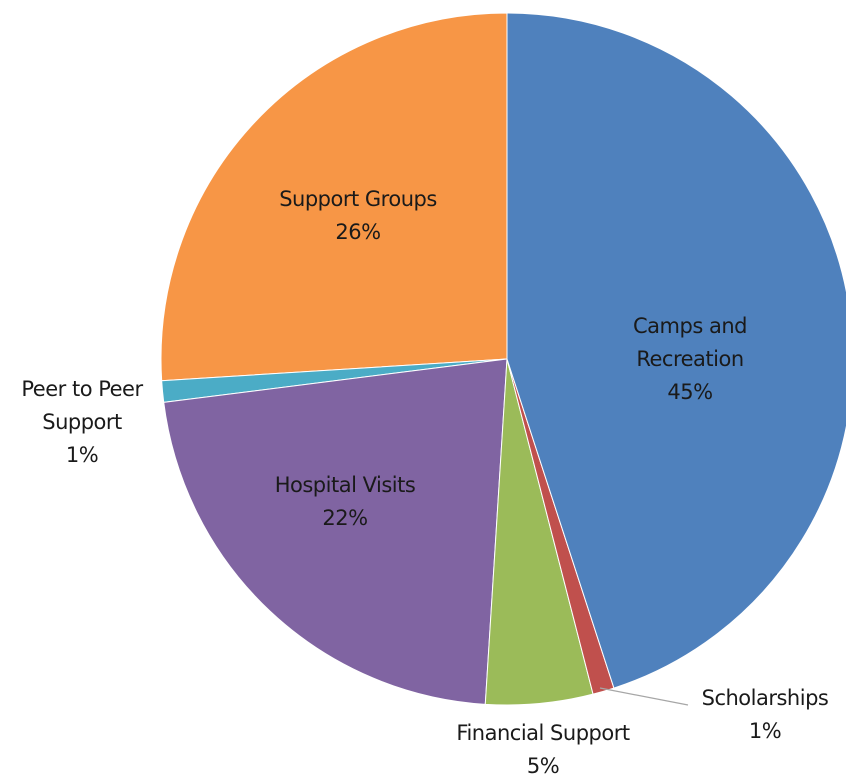 The height and width of the screenshot is (783, 846). What do you see at coordinates (82, 405) in the screenshot?
I see `category-name: Peer to Peer Support` at bounding box center [82, 405].